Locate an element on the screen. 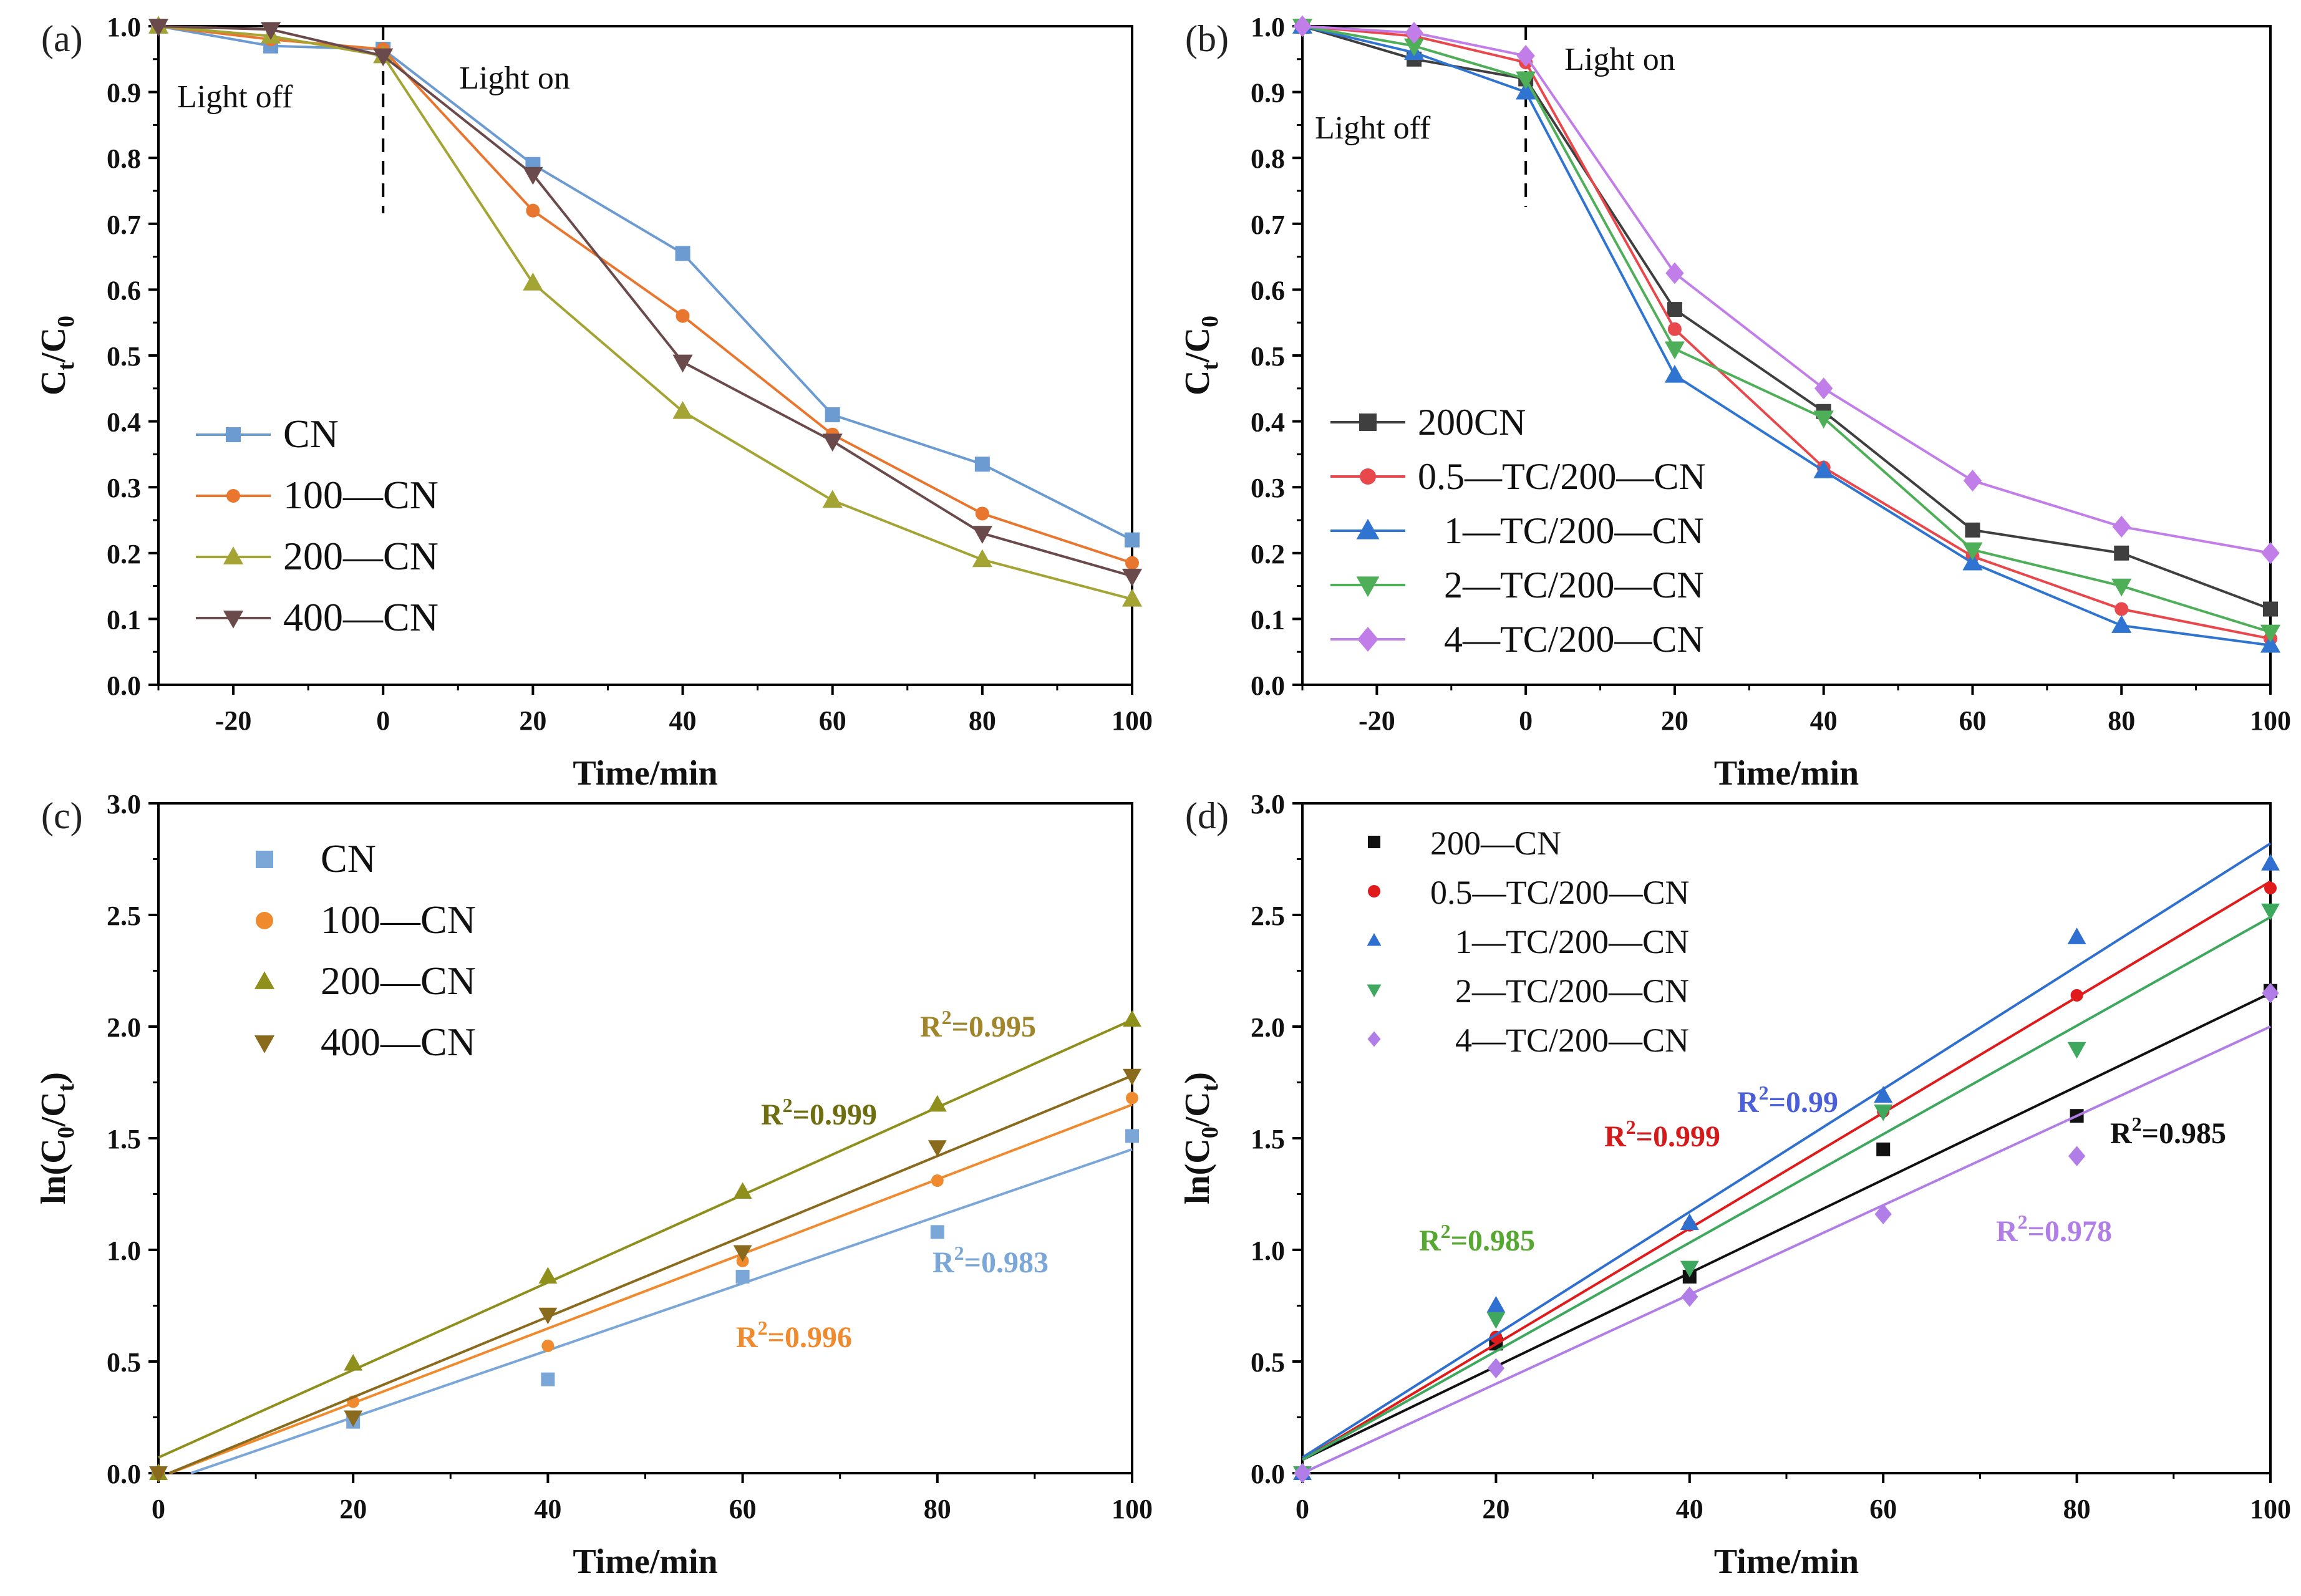 This screenshot has height=1596, width=2301. legend-label: 200—CN is located at coordinates (360, 556).